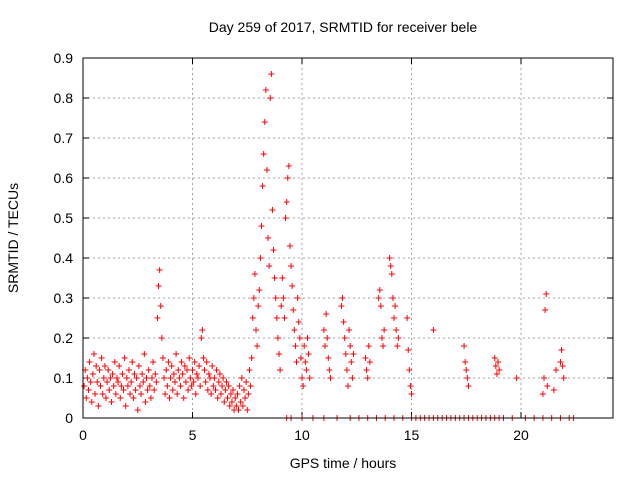  What do you see at coordinates (343, 463) in the screenshot?
I see `x-axis-label: GPS time / hours` at bounding box center [343, 463].